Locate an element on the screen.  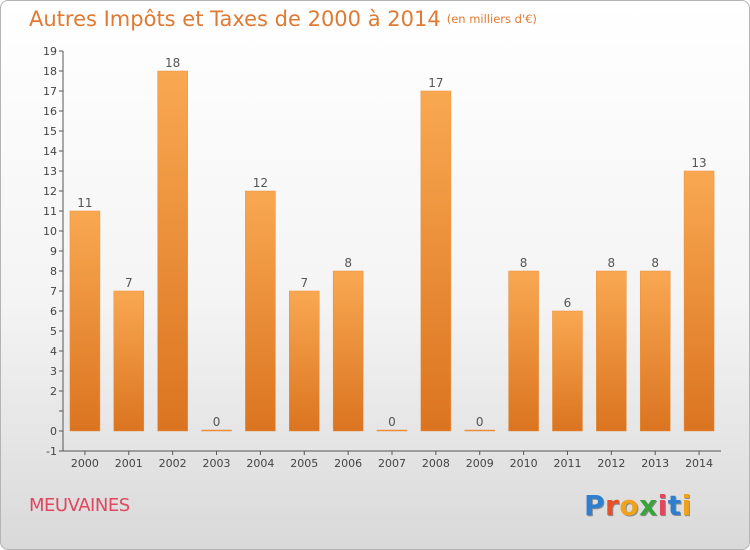
y-tick-label: 6 is located at coordinates (53, 311).